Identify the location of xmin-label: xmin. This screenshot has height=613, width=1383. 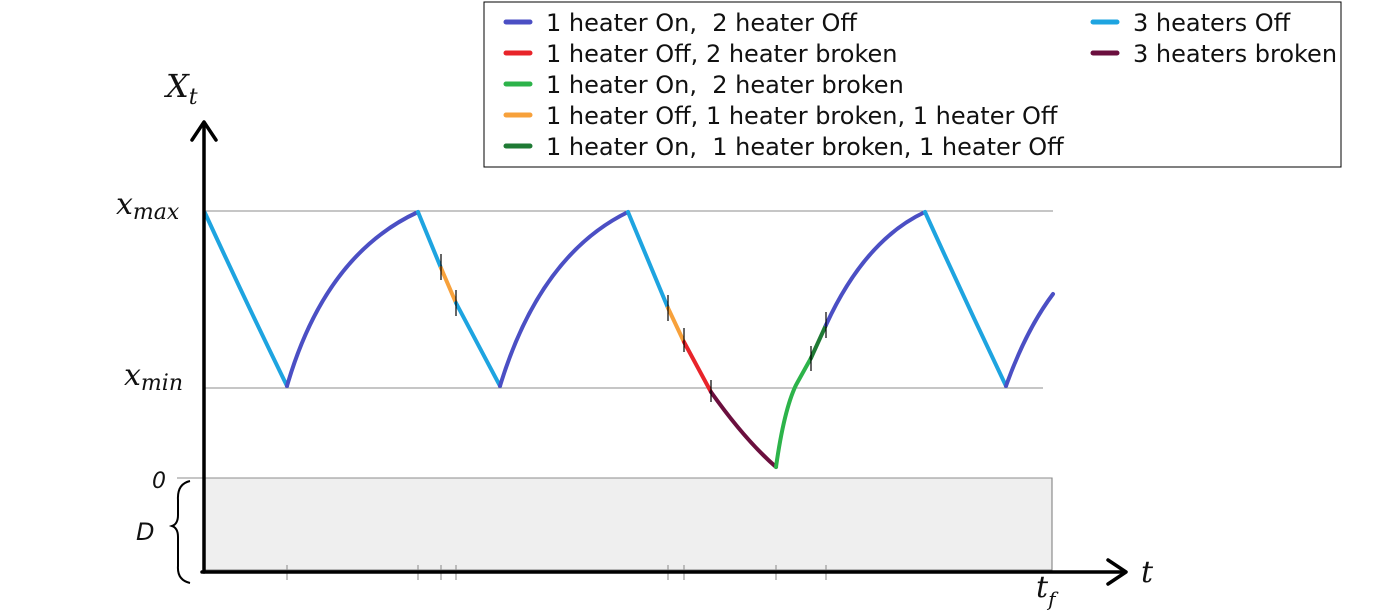
(153, 377).